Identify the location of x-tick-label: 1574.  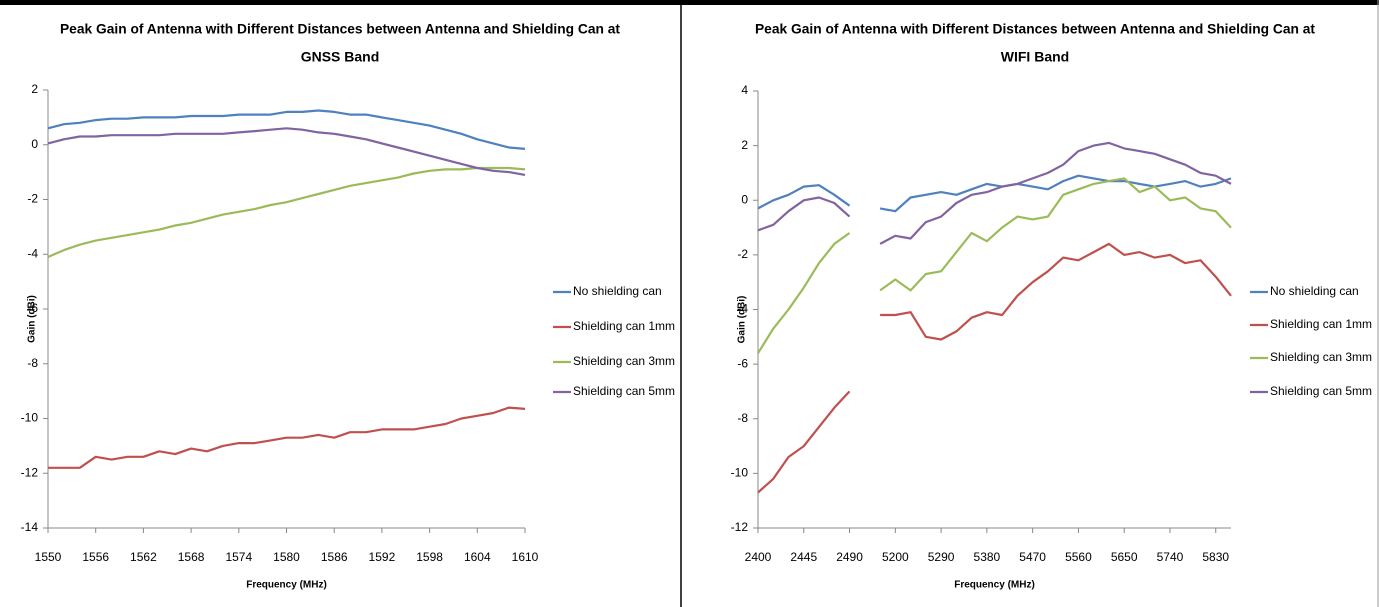
(238, 557).